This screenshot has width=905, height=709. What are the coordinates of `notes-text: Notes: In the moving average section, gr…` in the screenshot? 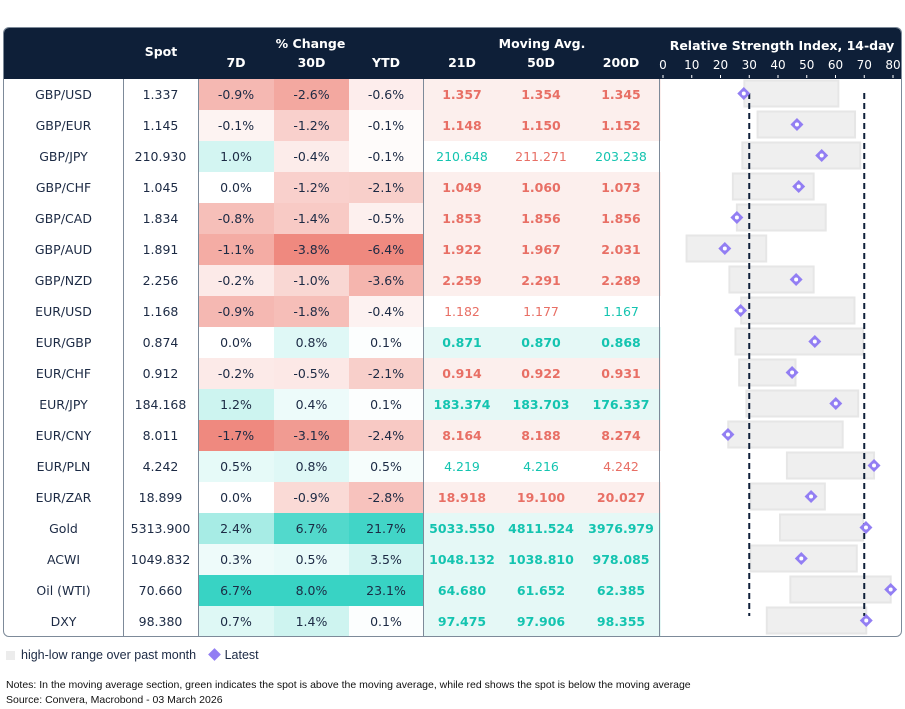 It's located at (348, 685).